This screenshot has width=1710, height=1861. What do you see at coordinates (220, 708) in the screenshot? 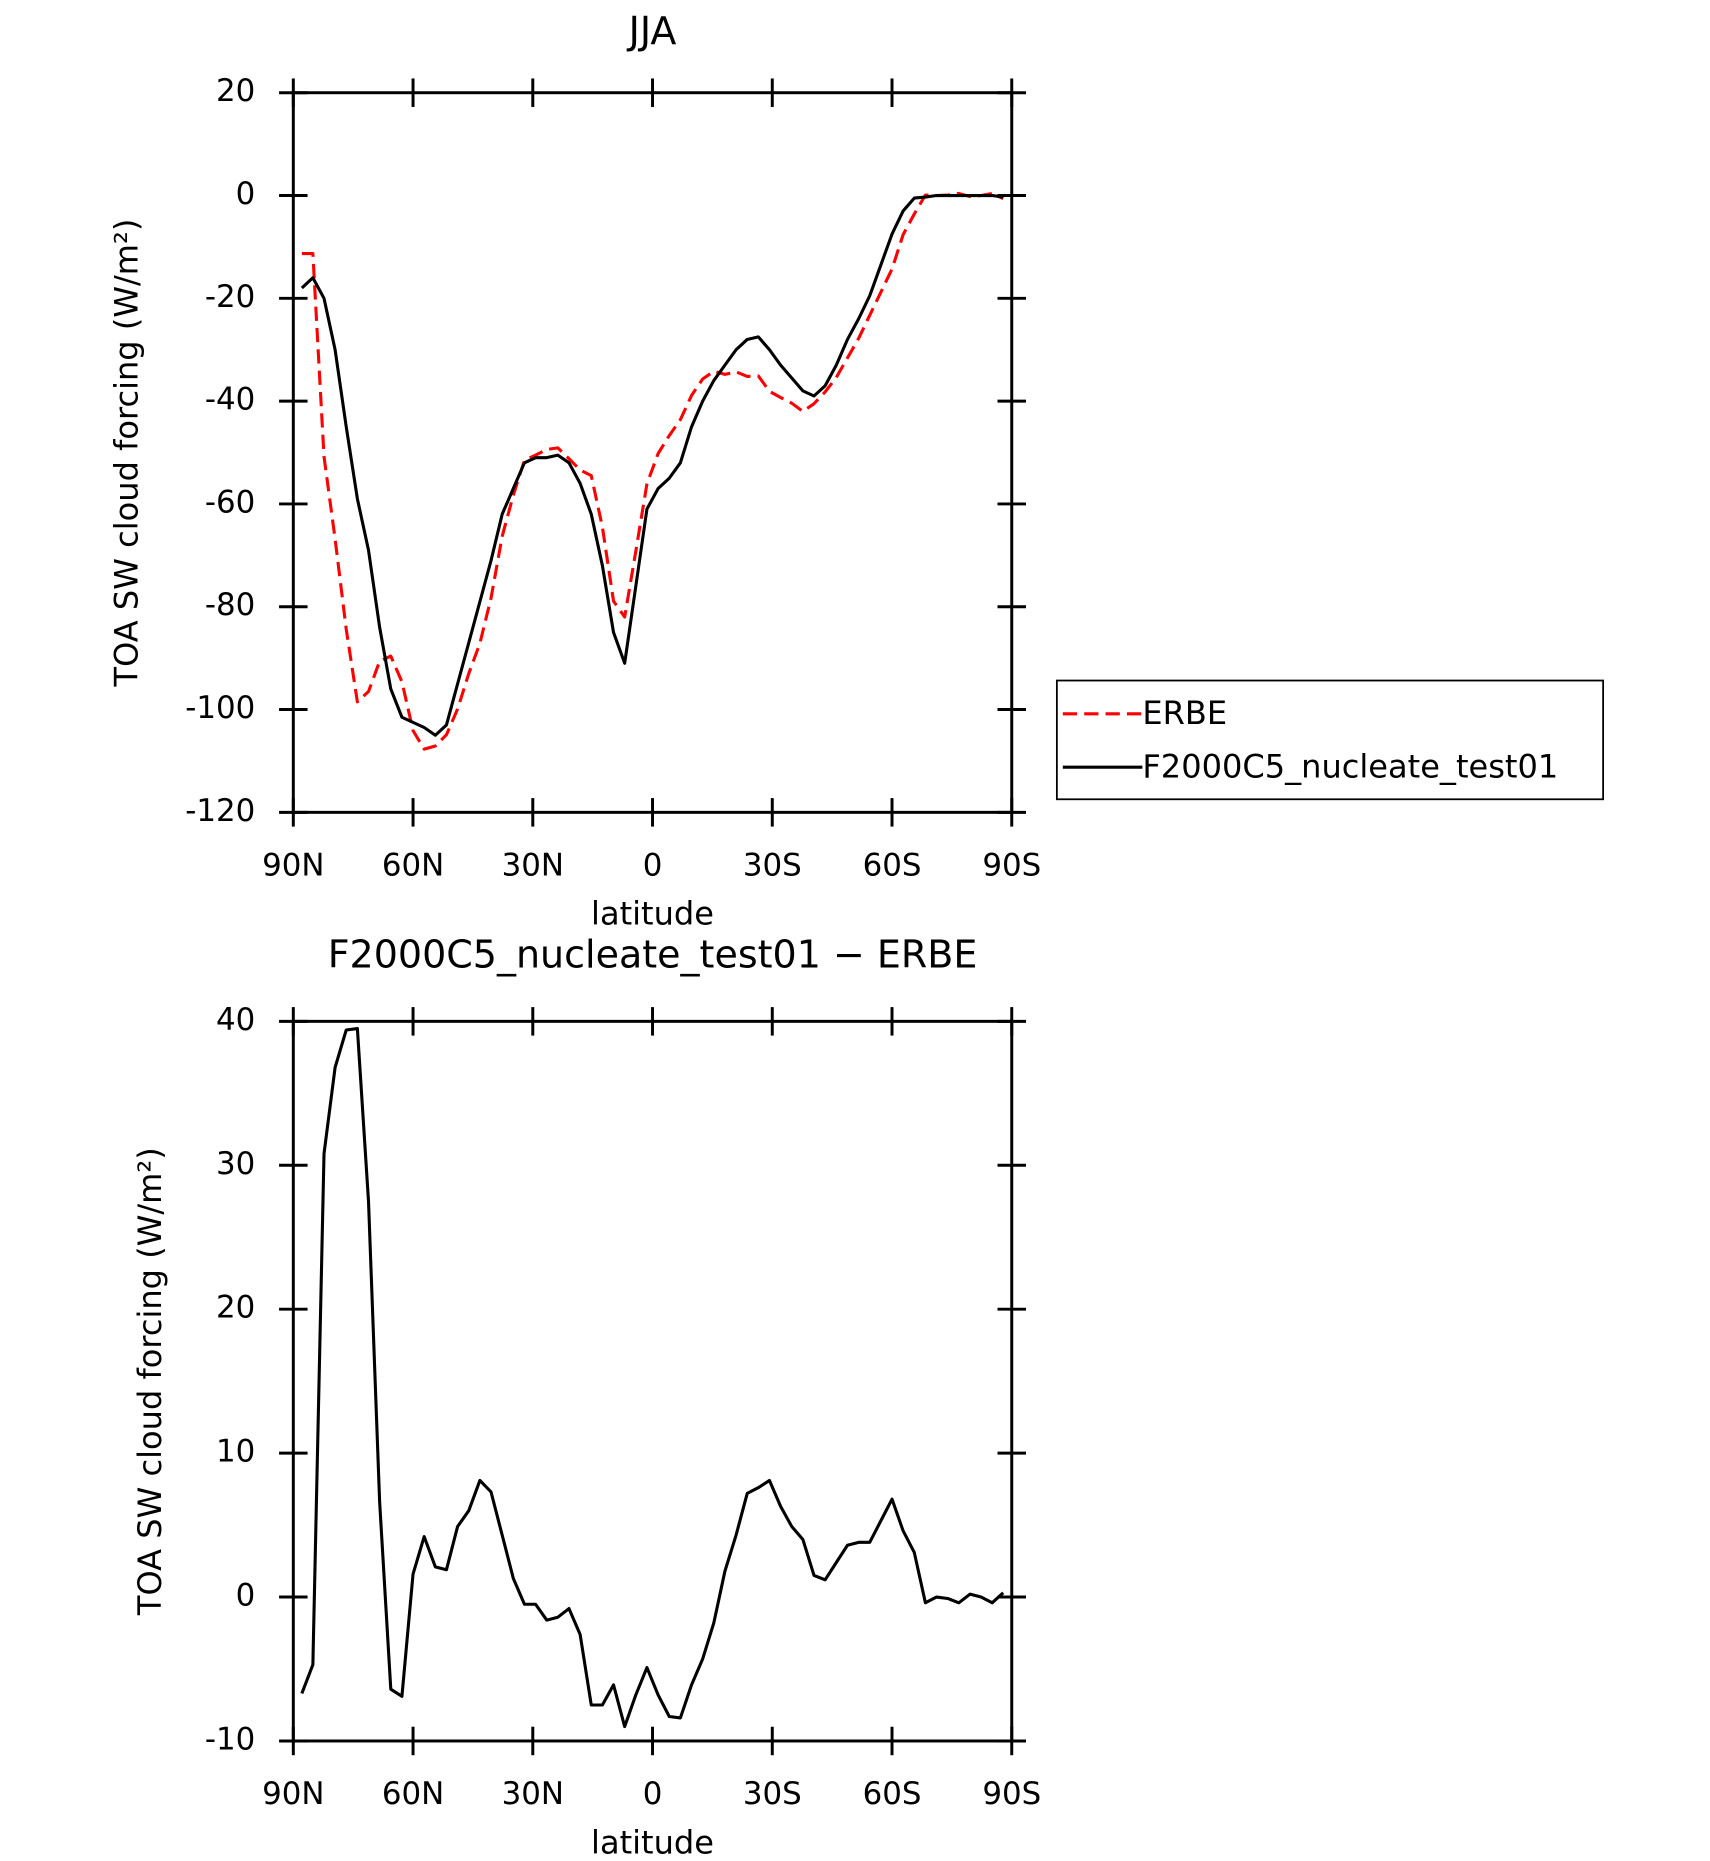
I see `y-tick-label: -100` at bounding box center [220, 708].